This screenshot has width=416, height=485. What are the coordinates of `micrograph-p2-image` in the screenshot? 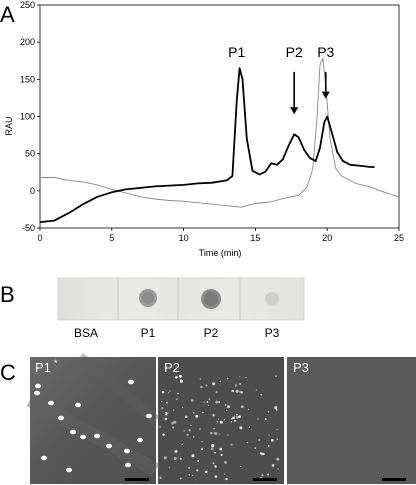 It's located at (221, 420).